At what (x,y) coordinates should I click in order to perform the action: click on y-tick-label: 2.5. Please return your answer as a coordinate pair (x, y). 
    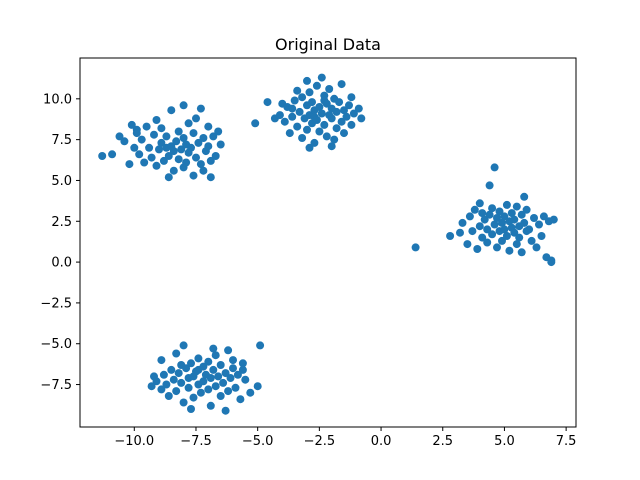
    Looking at the image, I should click on (61, 222).